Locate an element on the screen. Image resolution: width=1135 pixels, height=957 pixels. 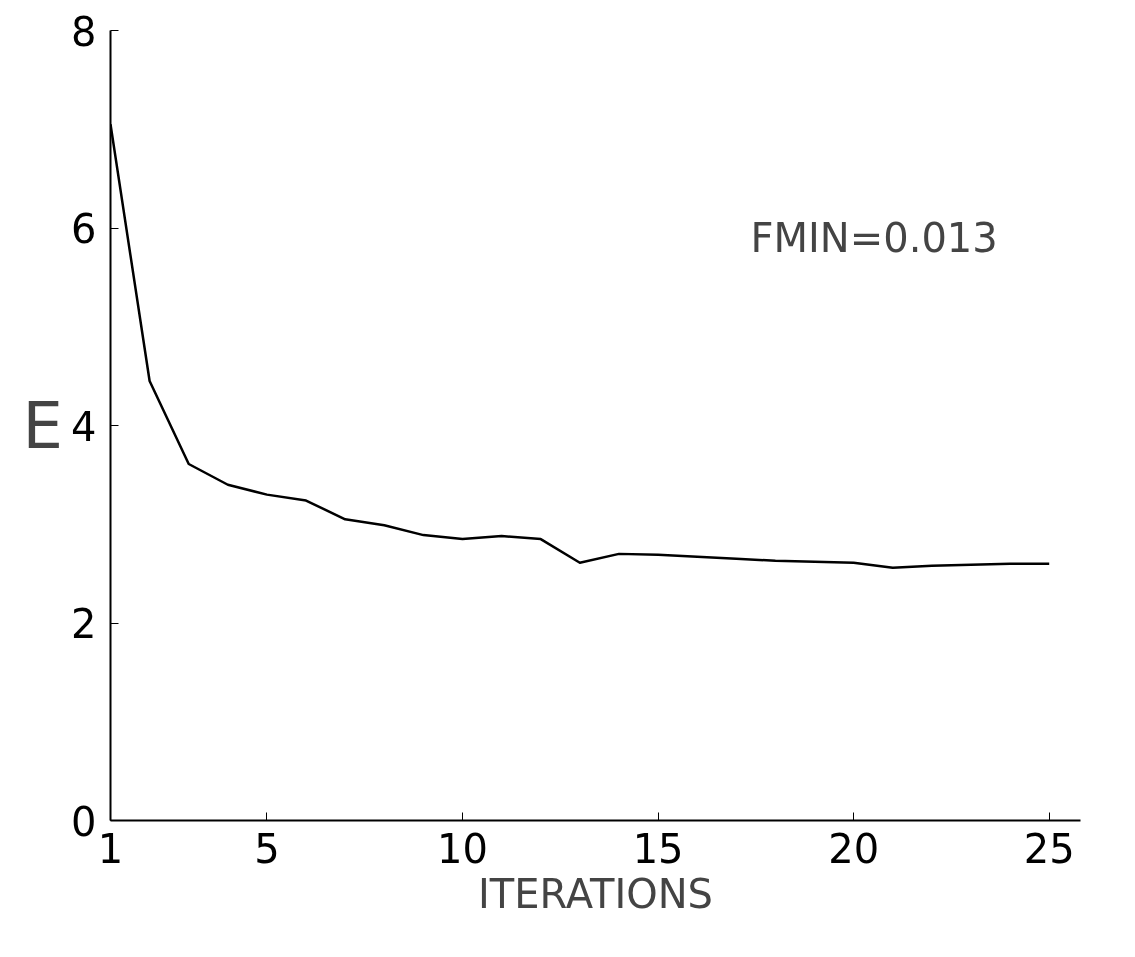
x-tick-label: 15 is located at coordinates (658, 848).